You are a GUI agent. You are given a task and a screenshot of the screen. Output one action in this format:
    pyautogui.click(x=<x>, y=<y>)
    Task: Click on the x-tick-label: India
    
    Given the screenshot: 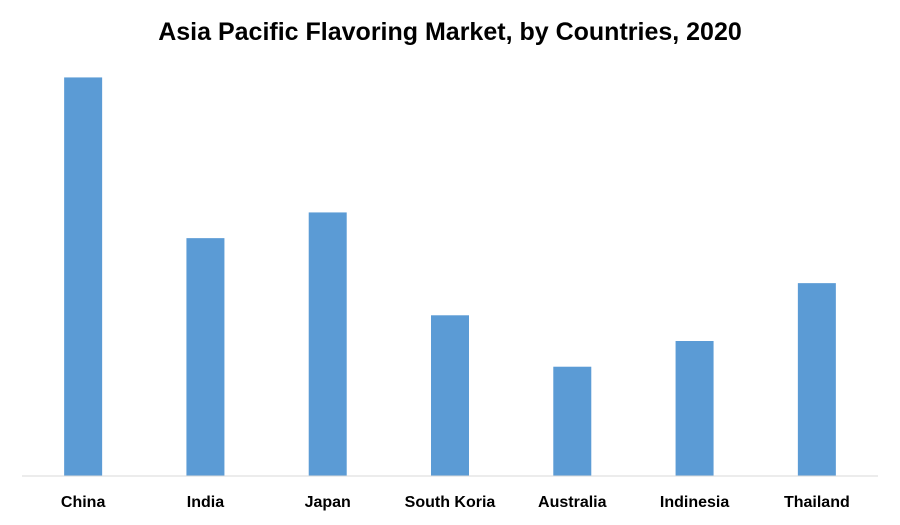 What is the action you would take?
    pyautogui.click(x=205, y=502)
    